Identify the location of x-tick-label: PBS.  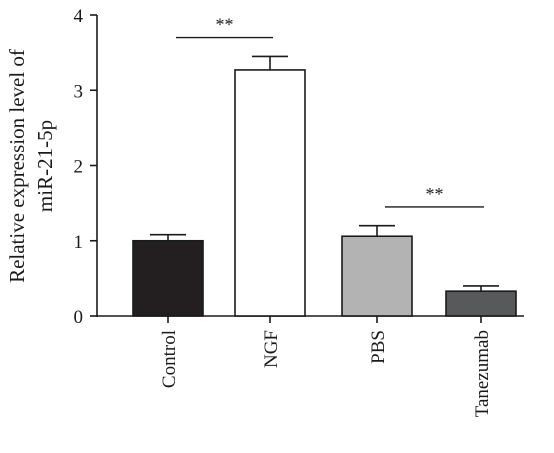
(378, 347).